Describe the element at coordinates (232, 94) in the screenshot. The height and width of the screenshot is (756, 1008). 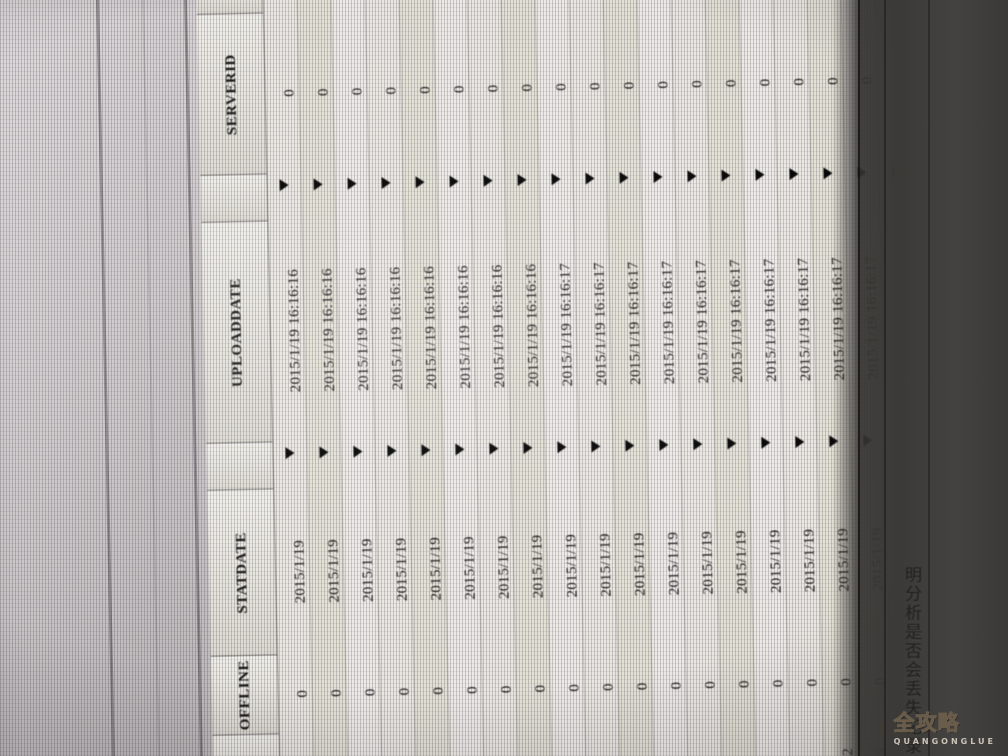
I see `serverid-column-header: SERVERID` at that location.